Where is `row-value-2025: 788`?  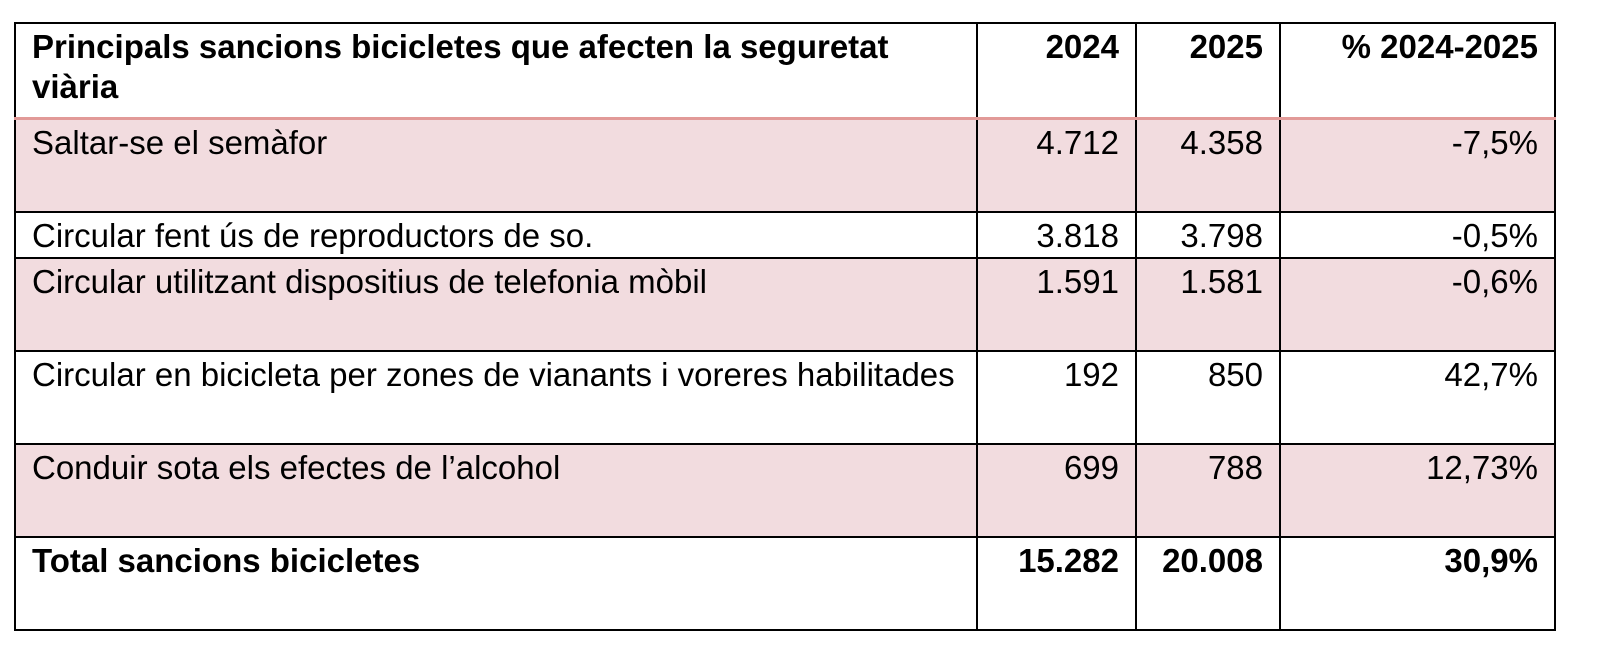
row-value-2025: 788 is located at coordinates (1208, 490).